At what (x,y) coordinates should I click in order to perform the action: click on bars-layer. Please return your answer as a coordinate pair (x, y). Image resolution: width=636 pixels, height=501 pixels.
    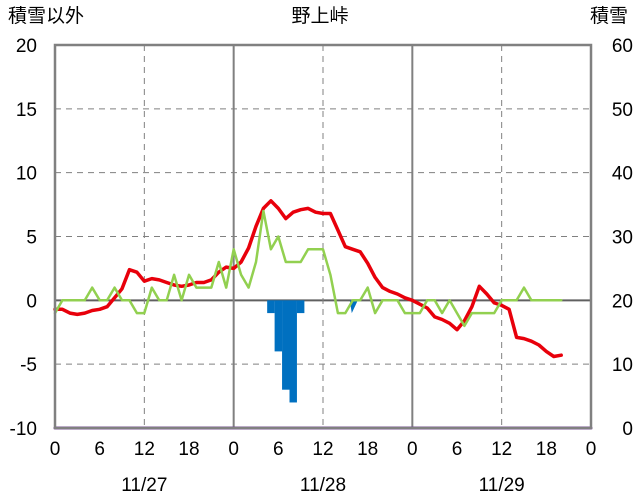
    Looking at the image, I should click on (312, 351).